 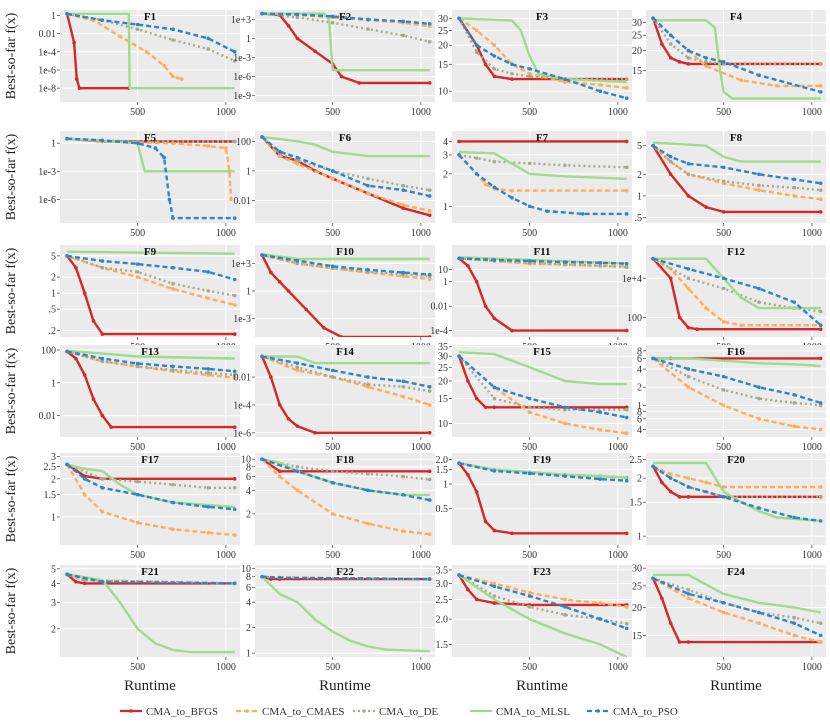 What do you see at coordinates (736, 179) in the screenshot?
I see `series-line-cma-to-bfgs` at bounding box center [736, 179].